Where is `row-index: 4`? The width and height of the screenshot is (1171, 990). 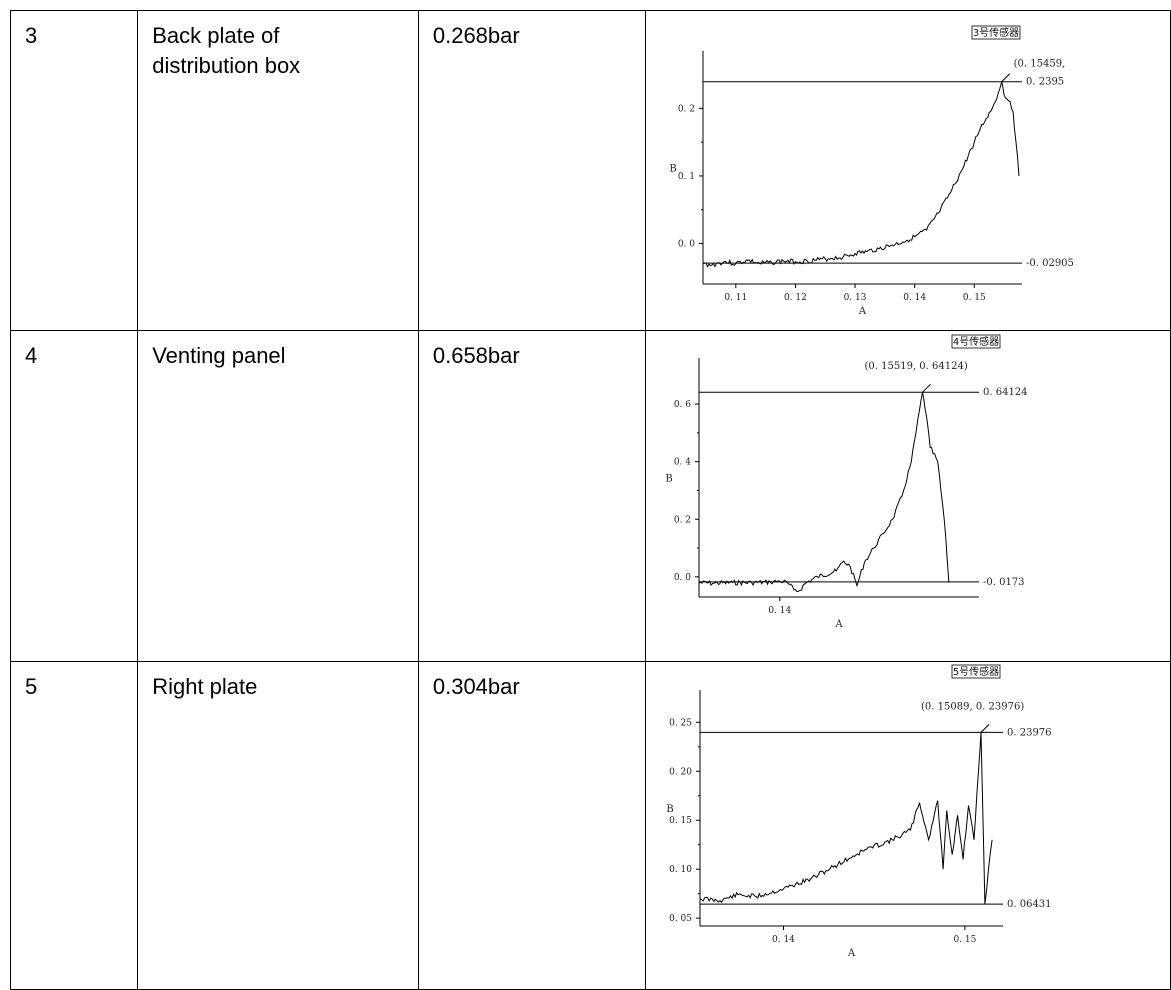
row-index: 4 is located at coordinates (31, 355).